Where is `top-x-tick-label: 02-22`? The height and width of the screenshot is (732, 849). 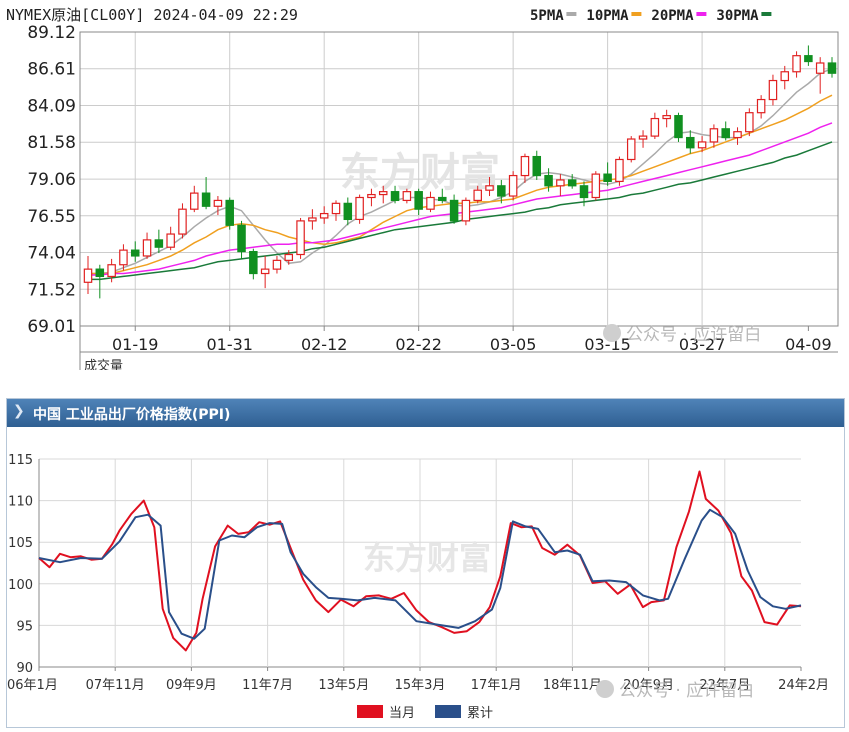
top-x-tick-label: 02-22 is located at coordinates (418, 344).